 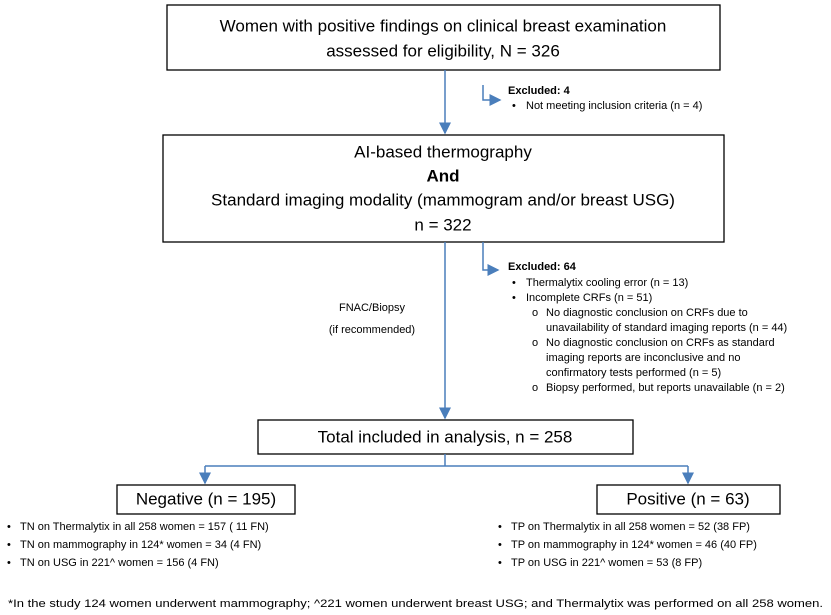 What do you see at coordinates (443, 50) in the screenshot?
I see `box-text: assessed for eligibility, N = 326` at bounding box center [443, 50].